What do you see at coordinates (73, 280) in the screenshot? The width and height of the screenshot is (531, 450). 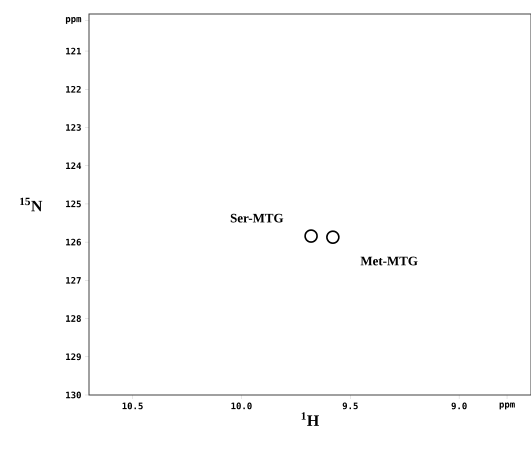 I see `y-tick-label: 127` at bounding box center [73, 280].